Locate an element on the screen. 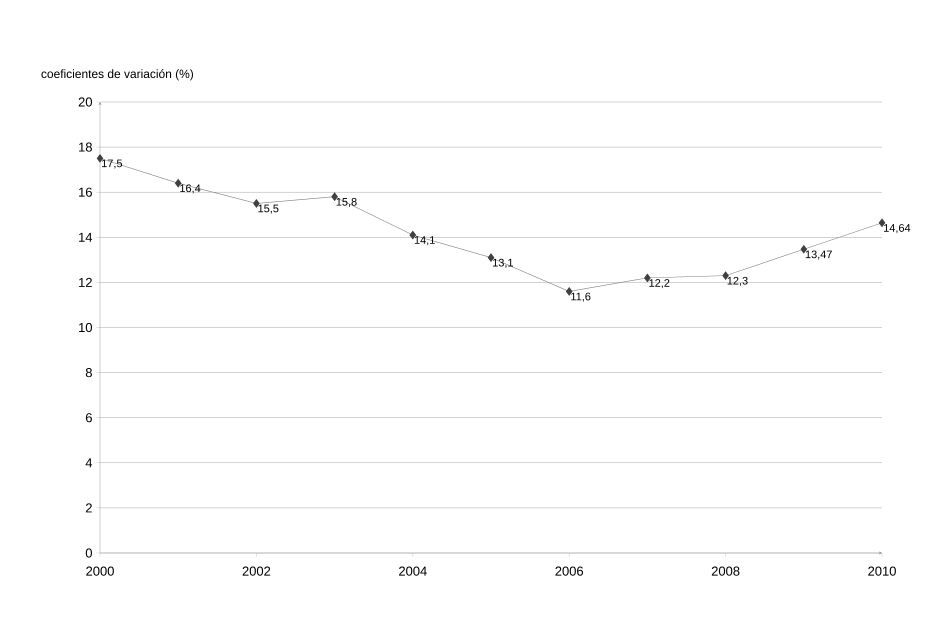 Image resolution: width=939 pixels, height=643 pixels. data-label: 12,2 is located at coordinates (659, 283).